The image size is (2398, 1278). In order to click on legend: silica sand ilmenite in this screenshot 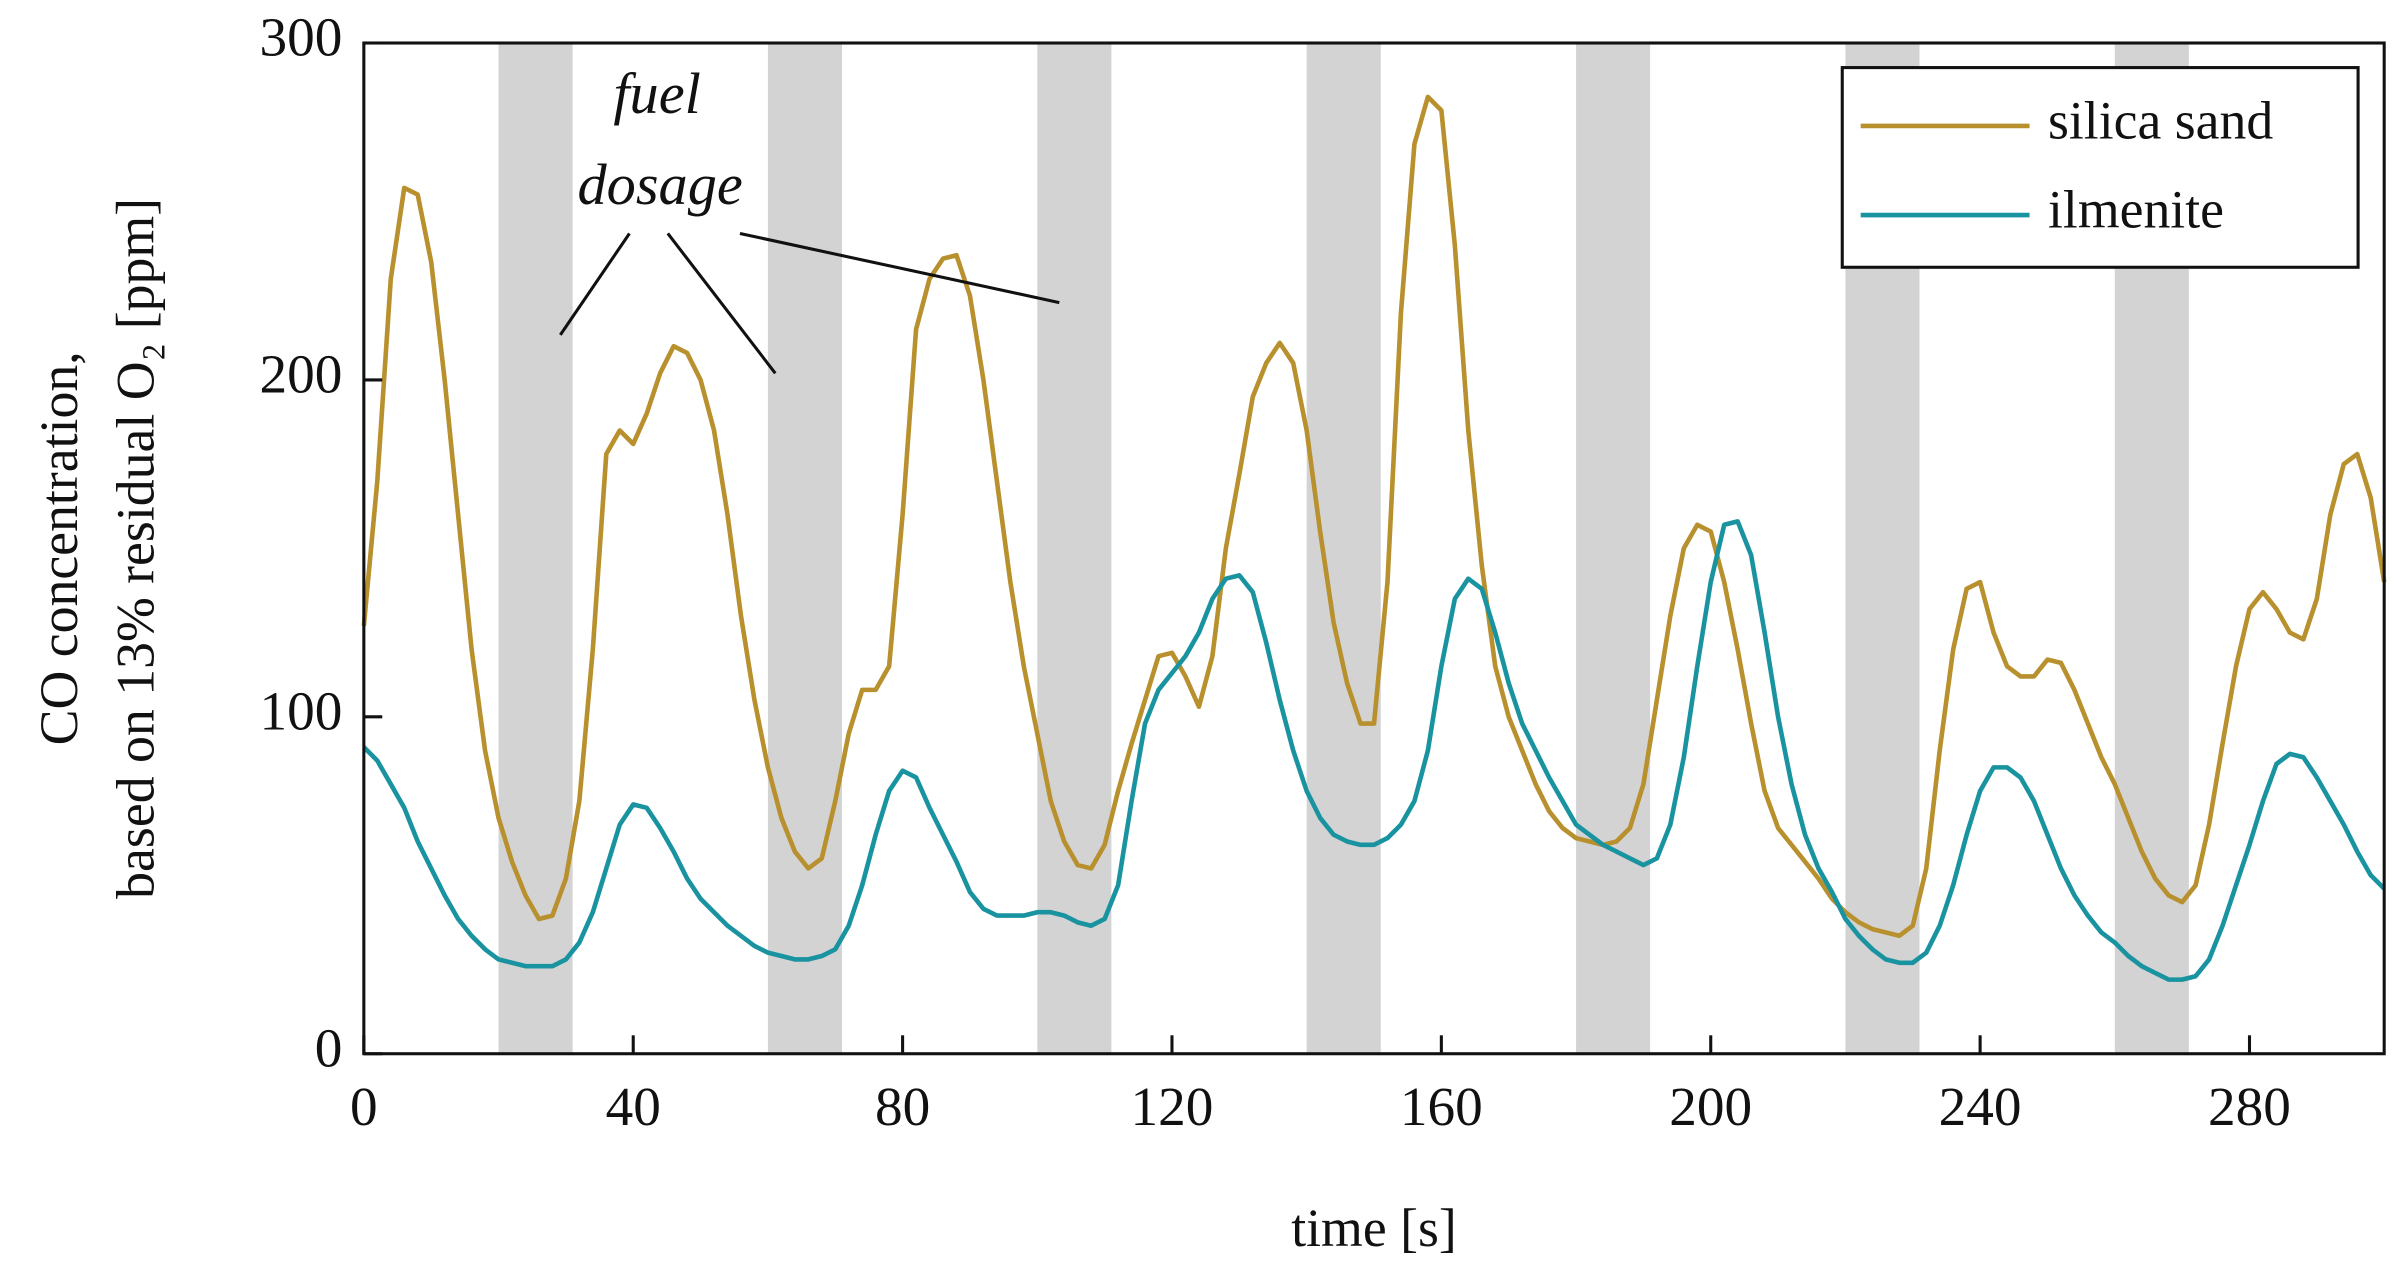, I will do `click(2100, 167)`.